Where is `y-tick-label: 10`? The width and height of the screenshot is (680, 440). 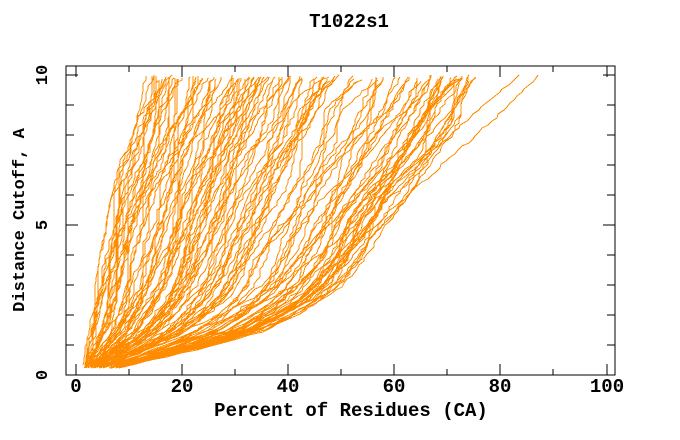
y-tick-label: 10 is located at coordinates (43, 75).